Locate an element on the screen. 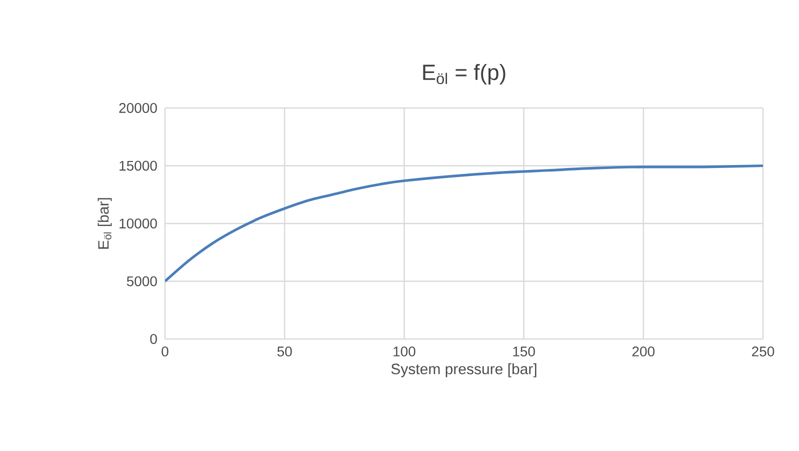 This screenshot has height=451, width=799. x-tick-label: 0 is located at coordinates (165, 351).